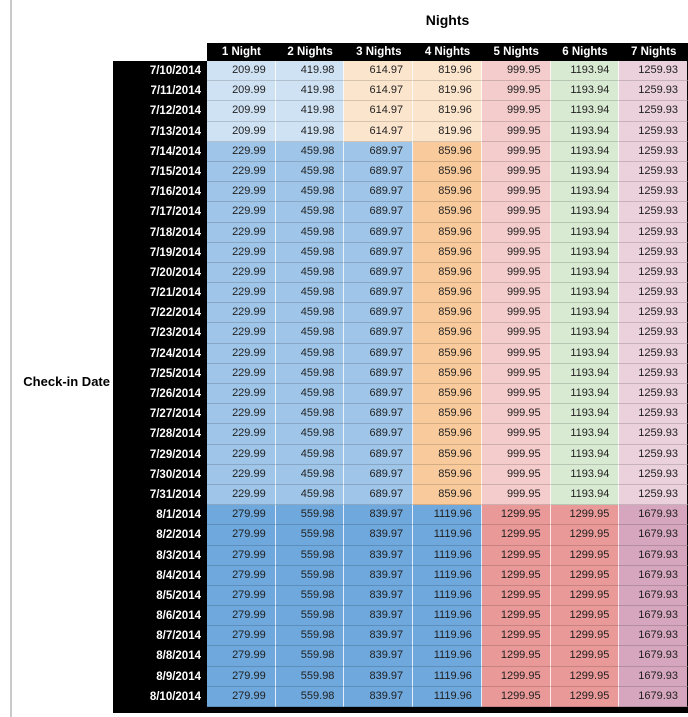 The height and width of the screenshot is (717, 688). I want to click on row-header-date: 7/10/2014, so click(160, 71).